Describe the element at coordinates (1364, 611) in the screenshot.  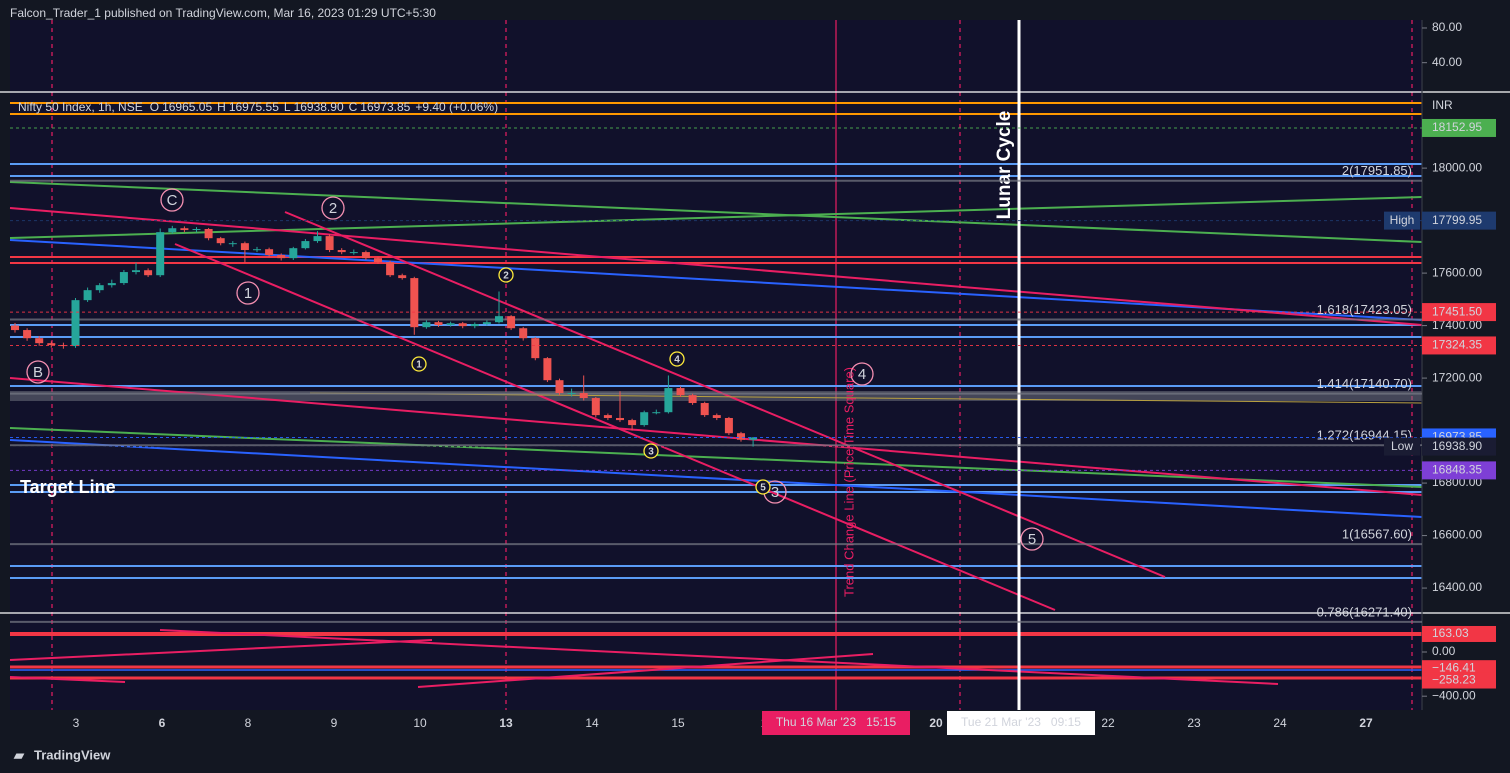
I see `fib-label: 0.786(16271.40)` at that location.